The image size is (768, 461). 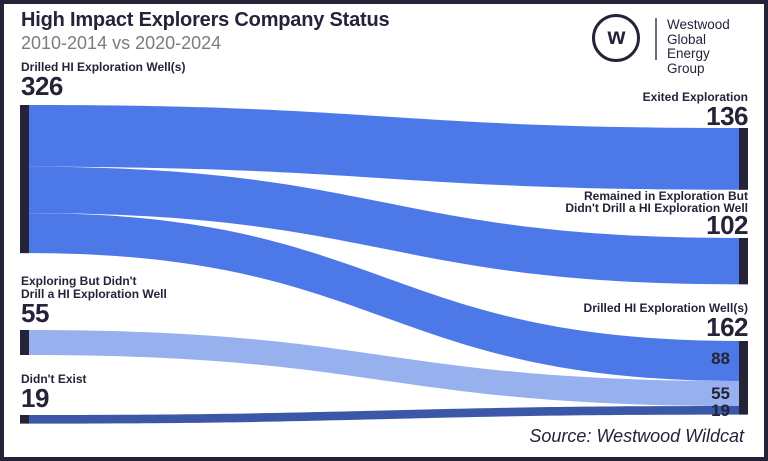 I want to click on node-label-text: Exploring But Didn't, so click(x=79, y=281).